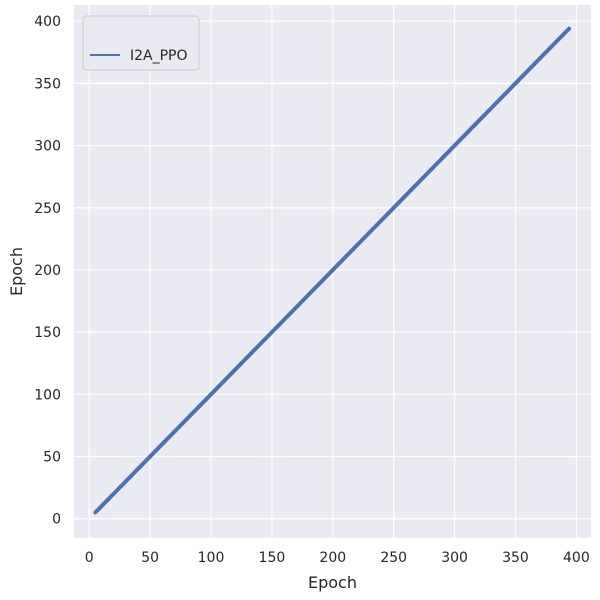 The width and height of the screenshot is (600, 600). What do you see at coordinates (159, 56) in the screenshot?
I see `legend-label: I2A_PPO` at bounding box center [159, 56].